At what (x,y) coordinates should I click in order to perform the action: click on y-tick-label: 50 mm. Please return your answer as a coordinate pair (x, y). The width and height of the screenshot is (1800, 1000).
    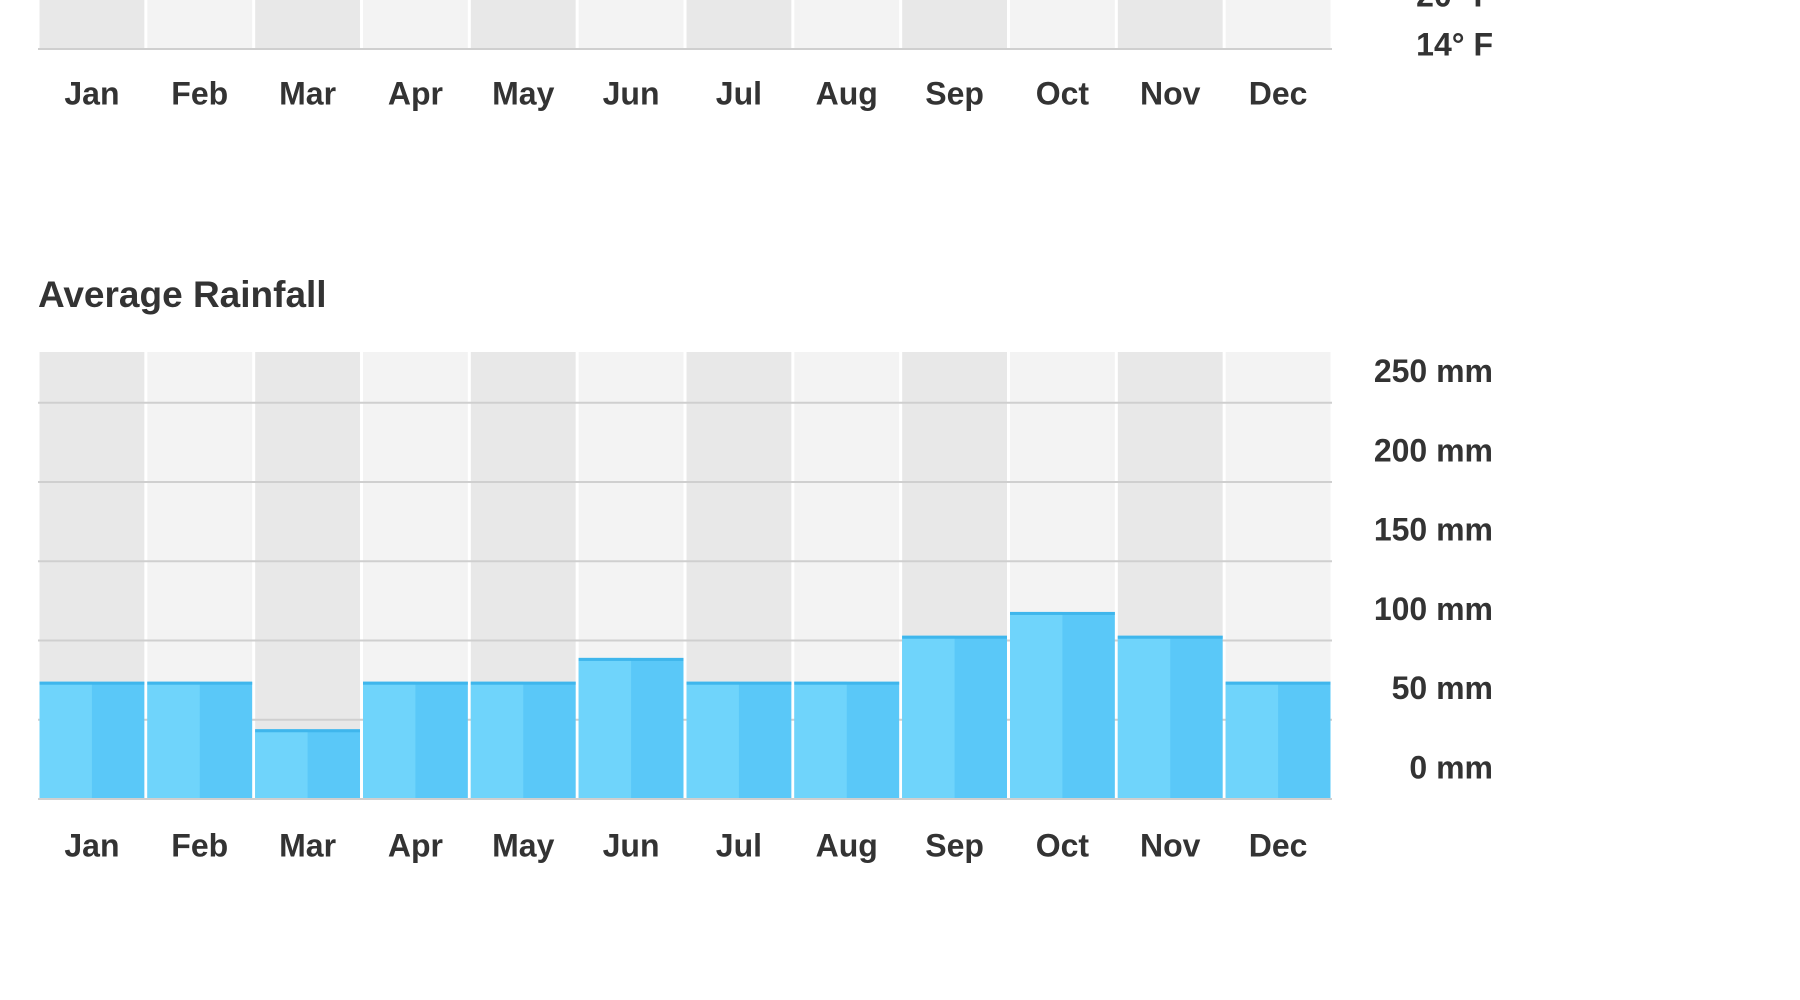
    Looking at the image, I should click on (1442, 688).